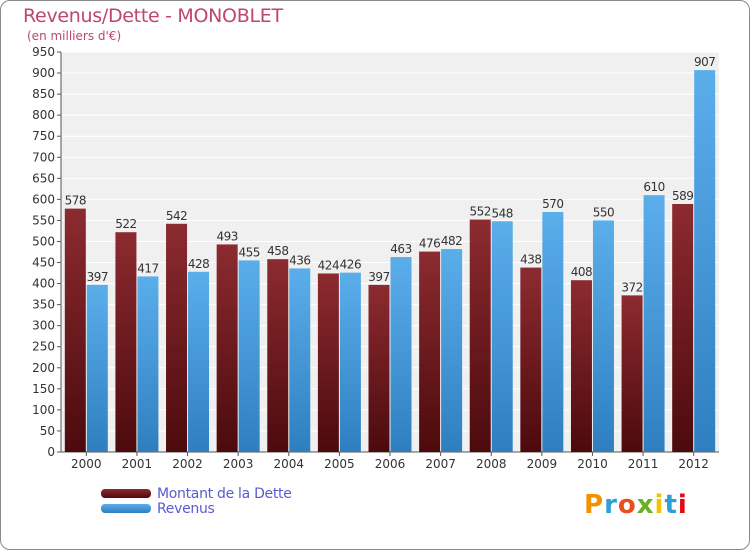 This screenshot has width=750, height=550. Describe the element at coordinates (43, 410) in the screenshot. I see `y-tick-label: 100` at that location.